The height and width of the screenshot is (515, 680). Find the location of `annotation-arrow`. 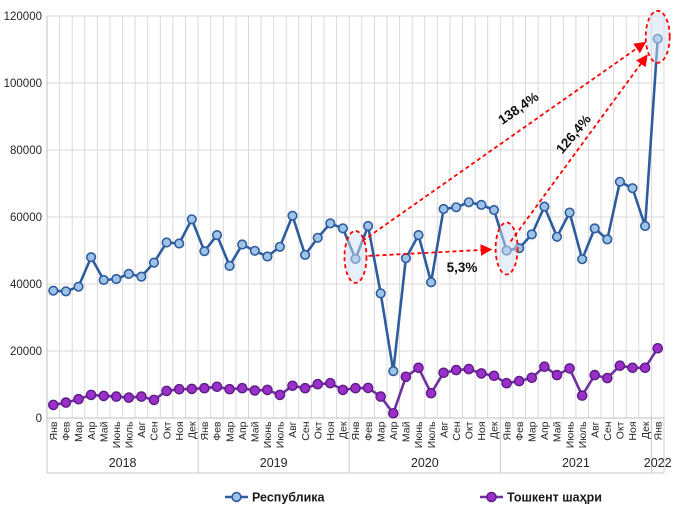

annotation-arrow is located at coordinates (578, 148).